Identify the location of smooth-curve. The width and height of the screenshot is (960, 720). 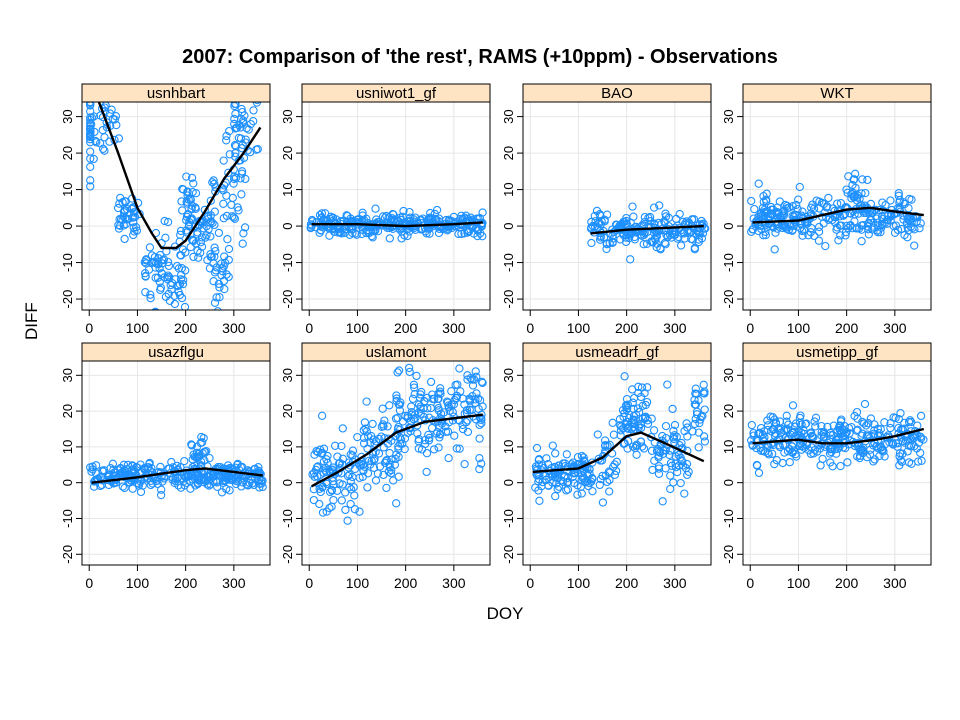
(177, 475).